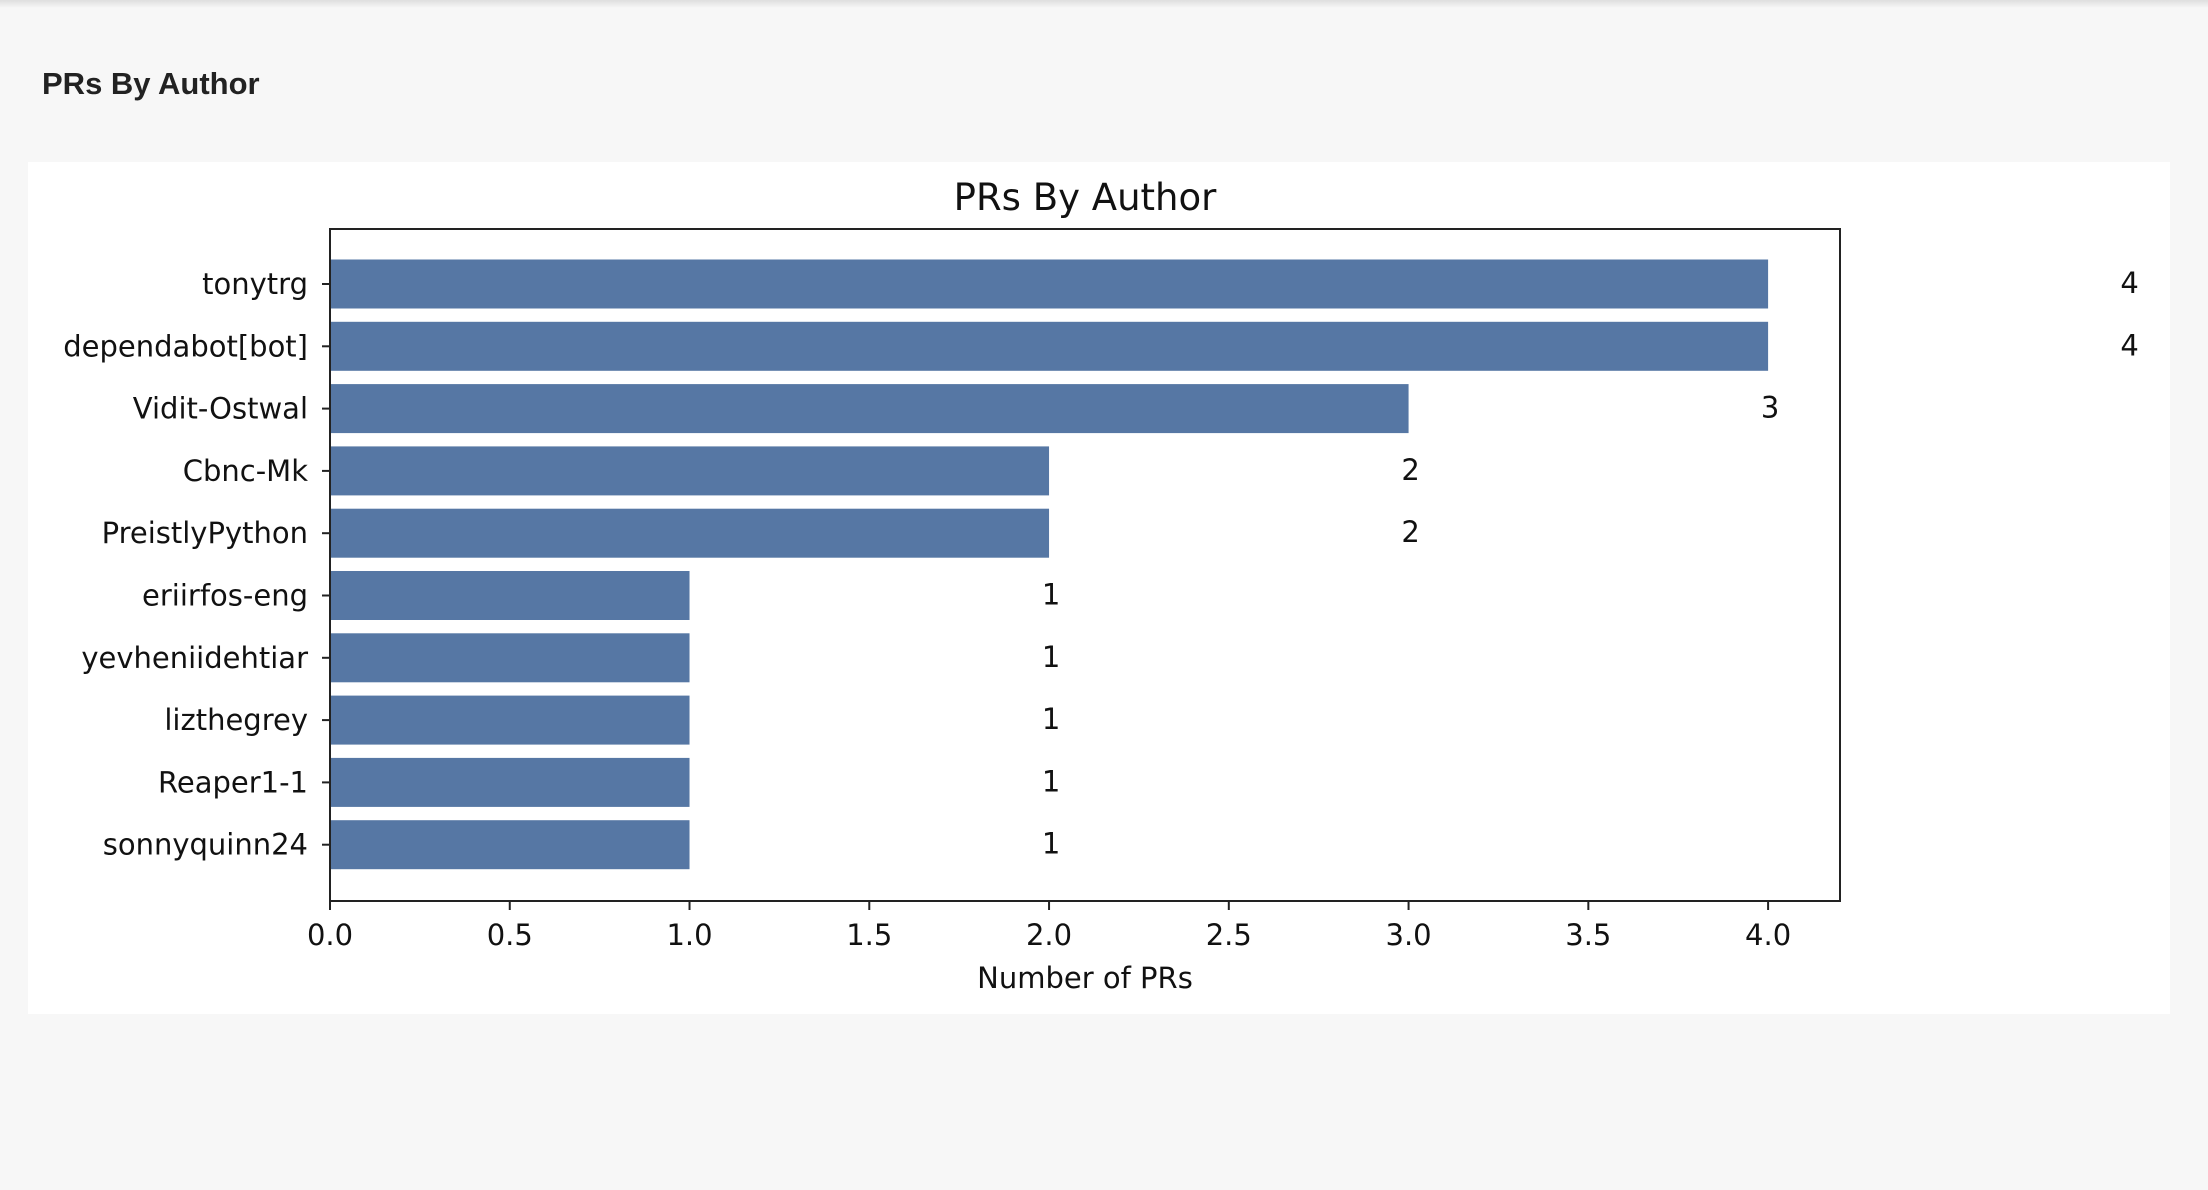  What do you see at coordinates (151, 83) in the screenshot?
I see `page-heading: PRs By Author` at bounding box center [151, 83].